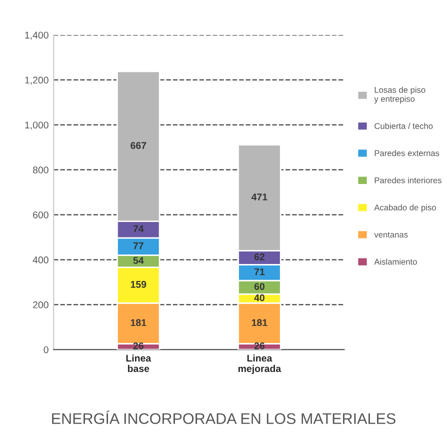 The image size is (447, 437). I want to click on y-tick-label: 1,200, so click(36, 80).